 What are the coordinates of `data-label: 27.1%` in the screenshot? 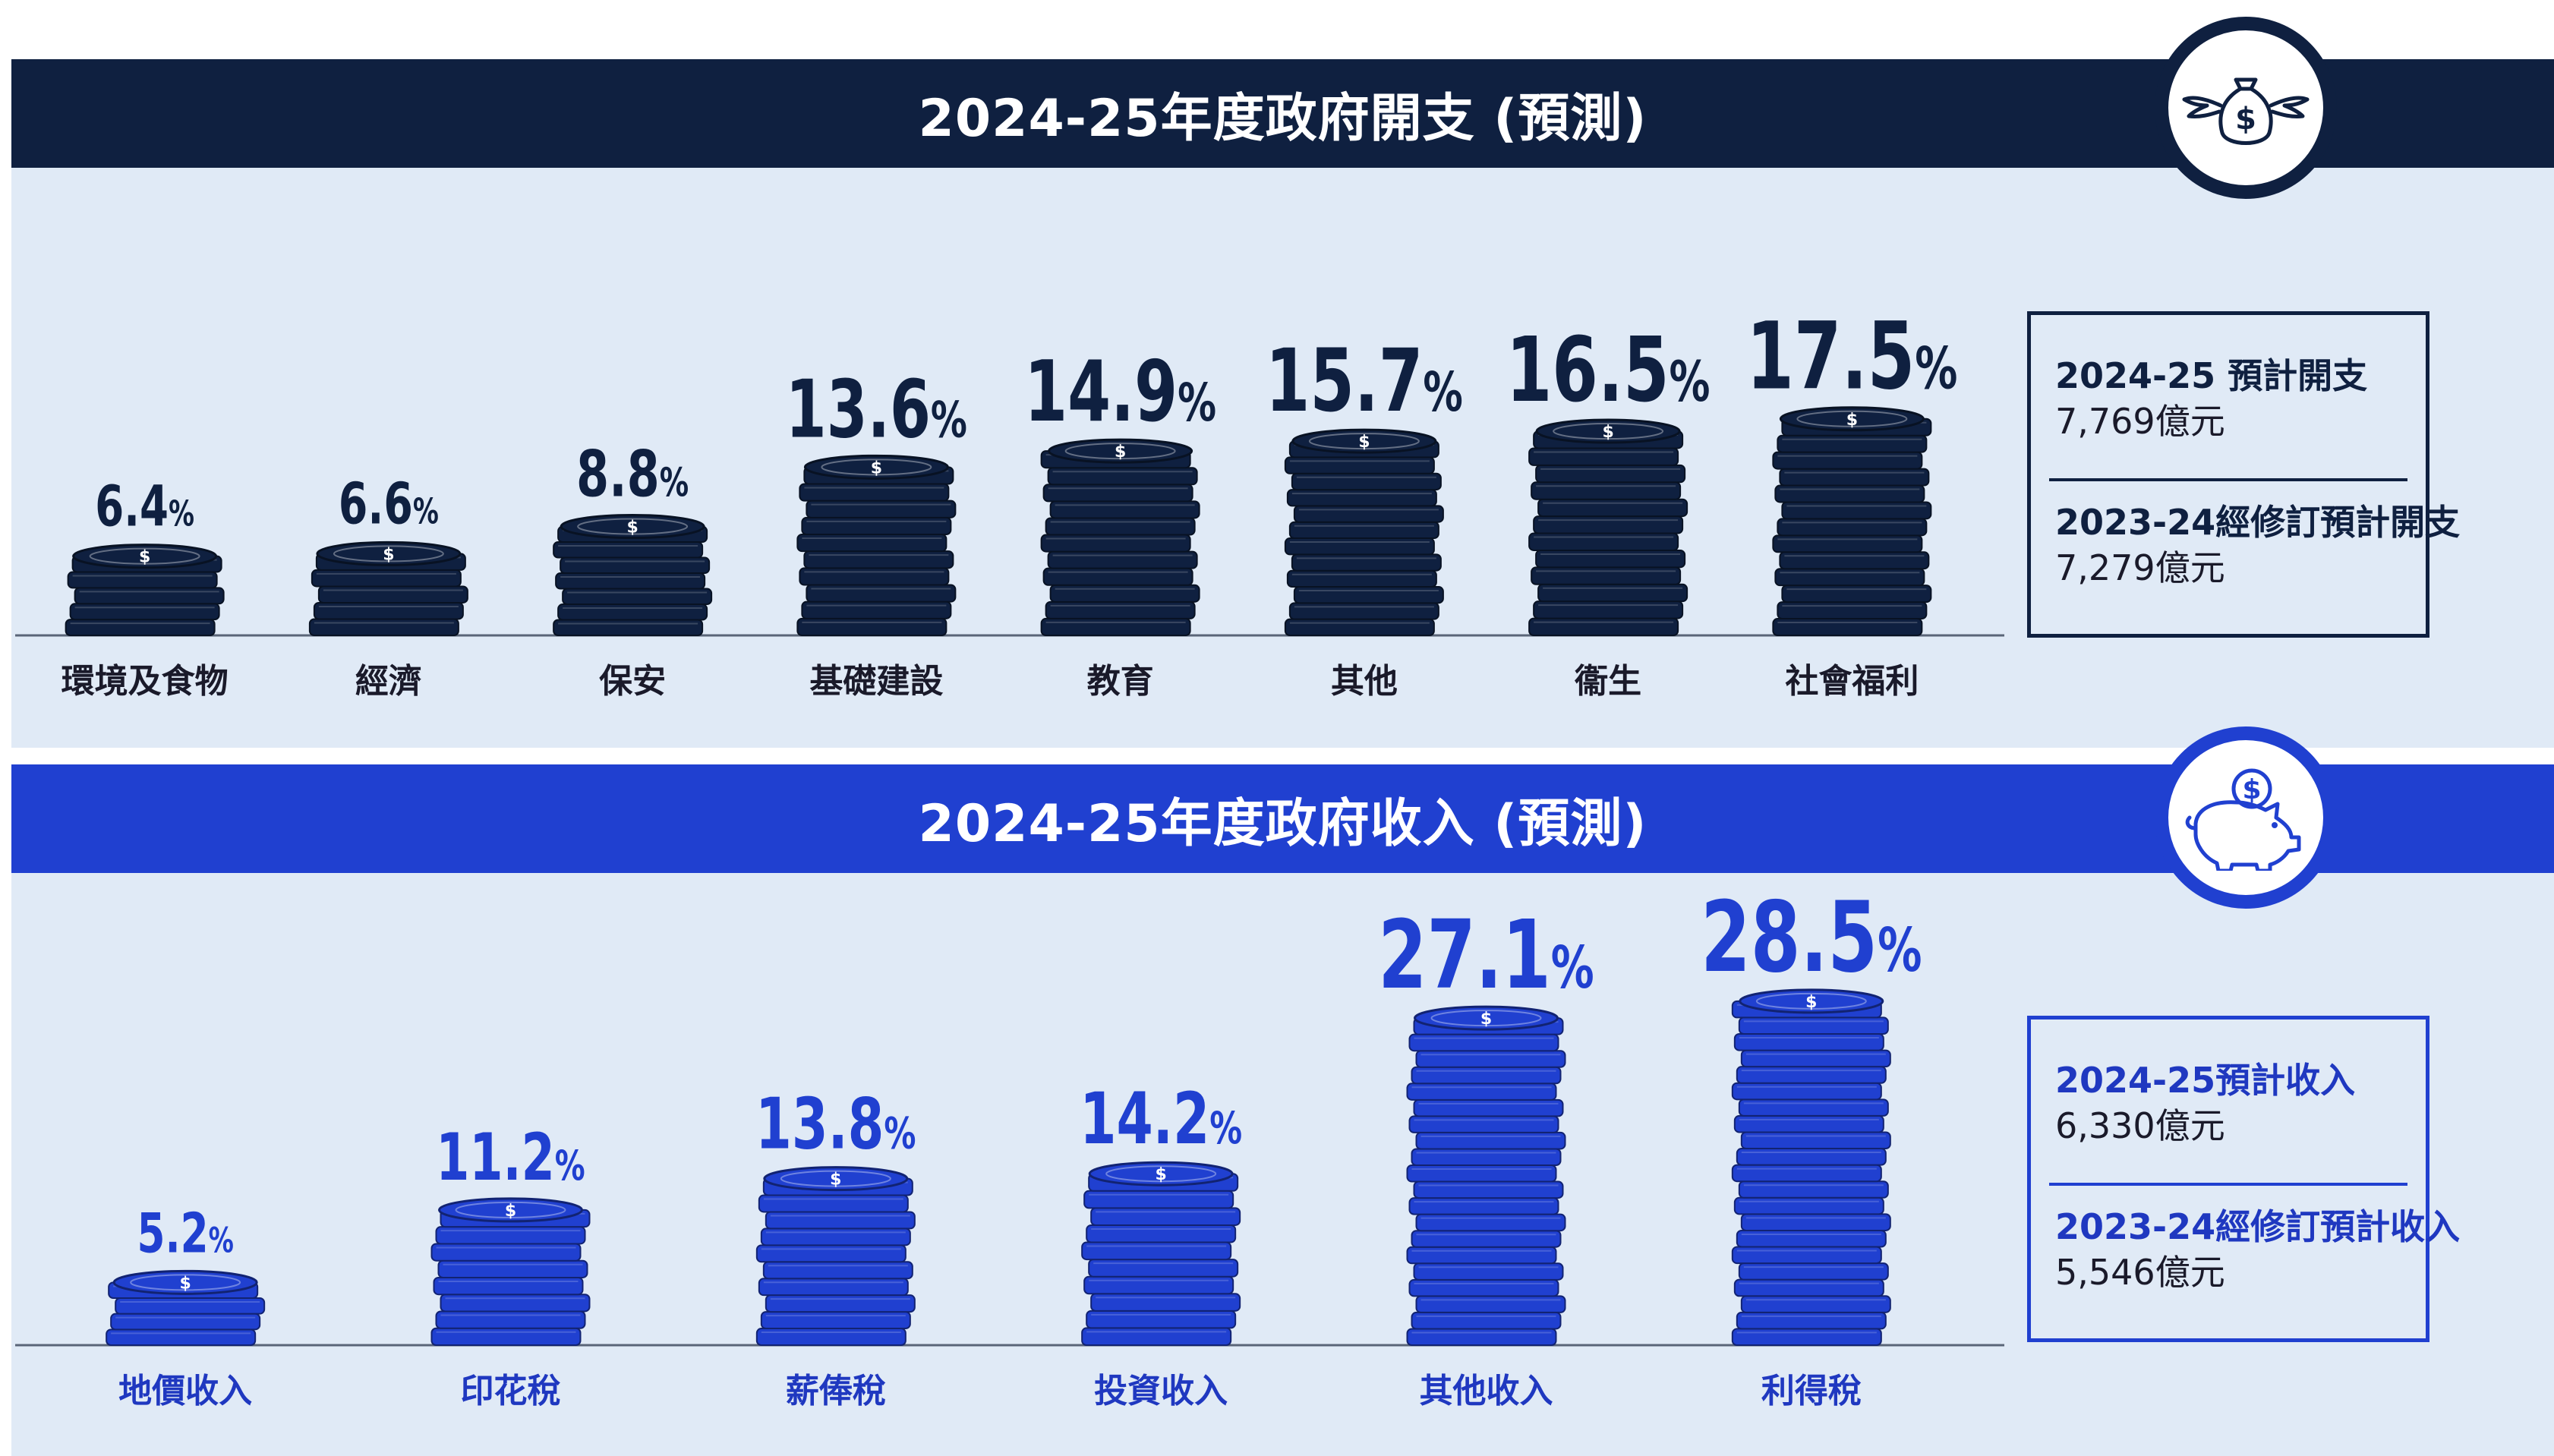 It's located at (1486, 955).